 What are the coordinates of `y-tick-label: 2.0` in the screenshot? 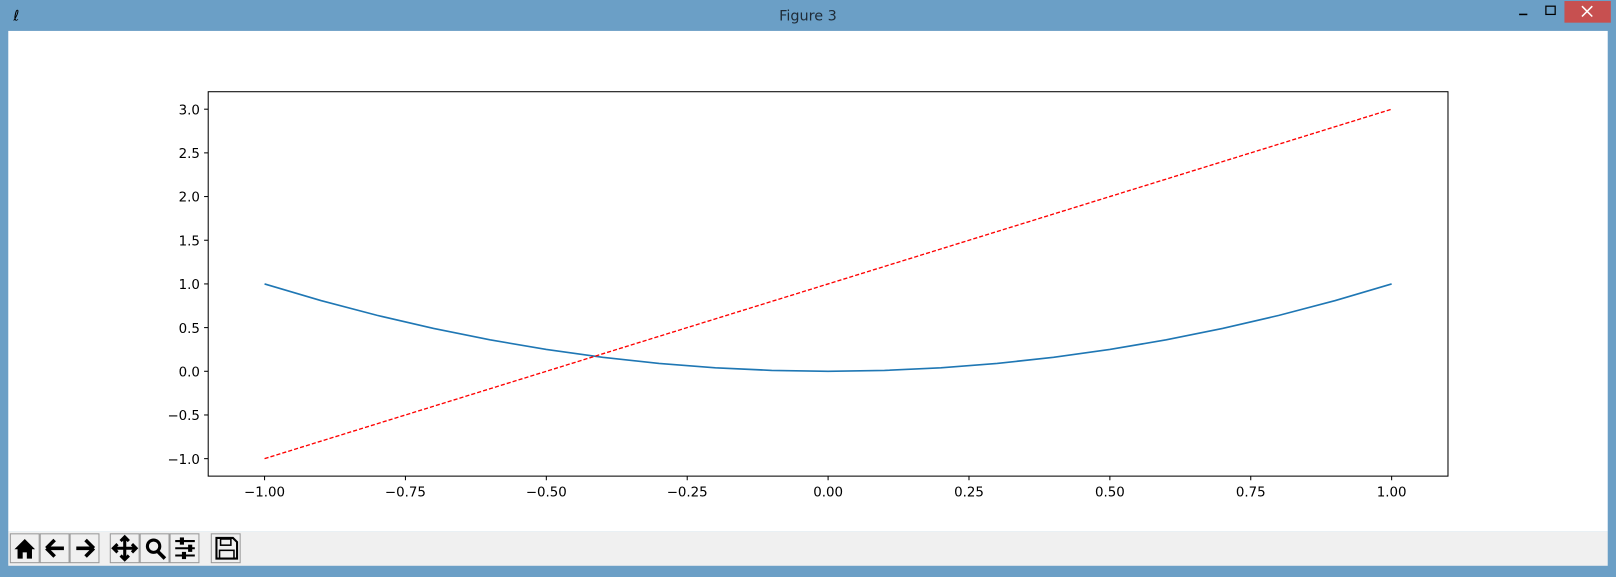 It's located at (189, 198).